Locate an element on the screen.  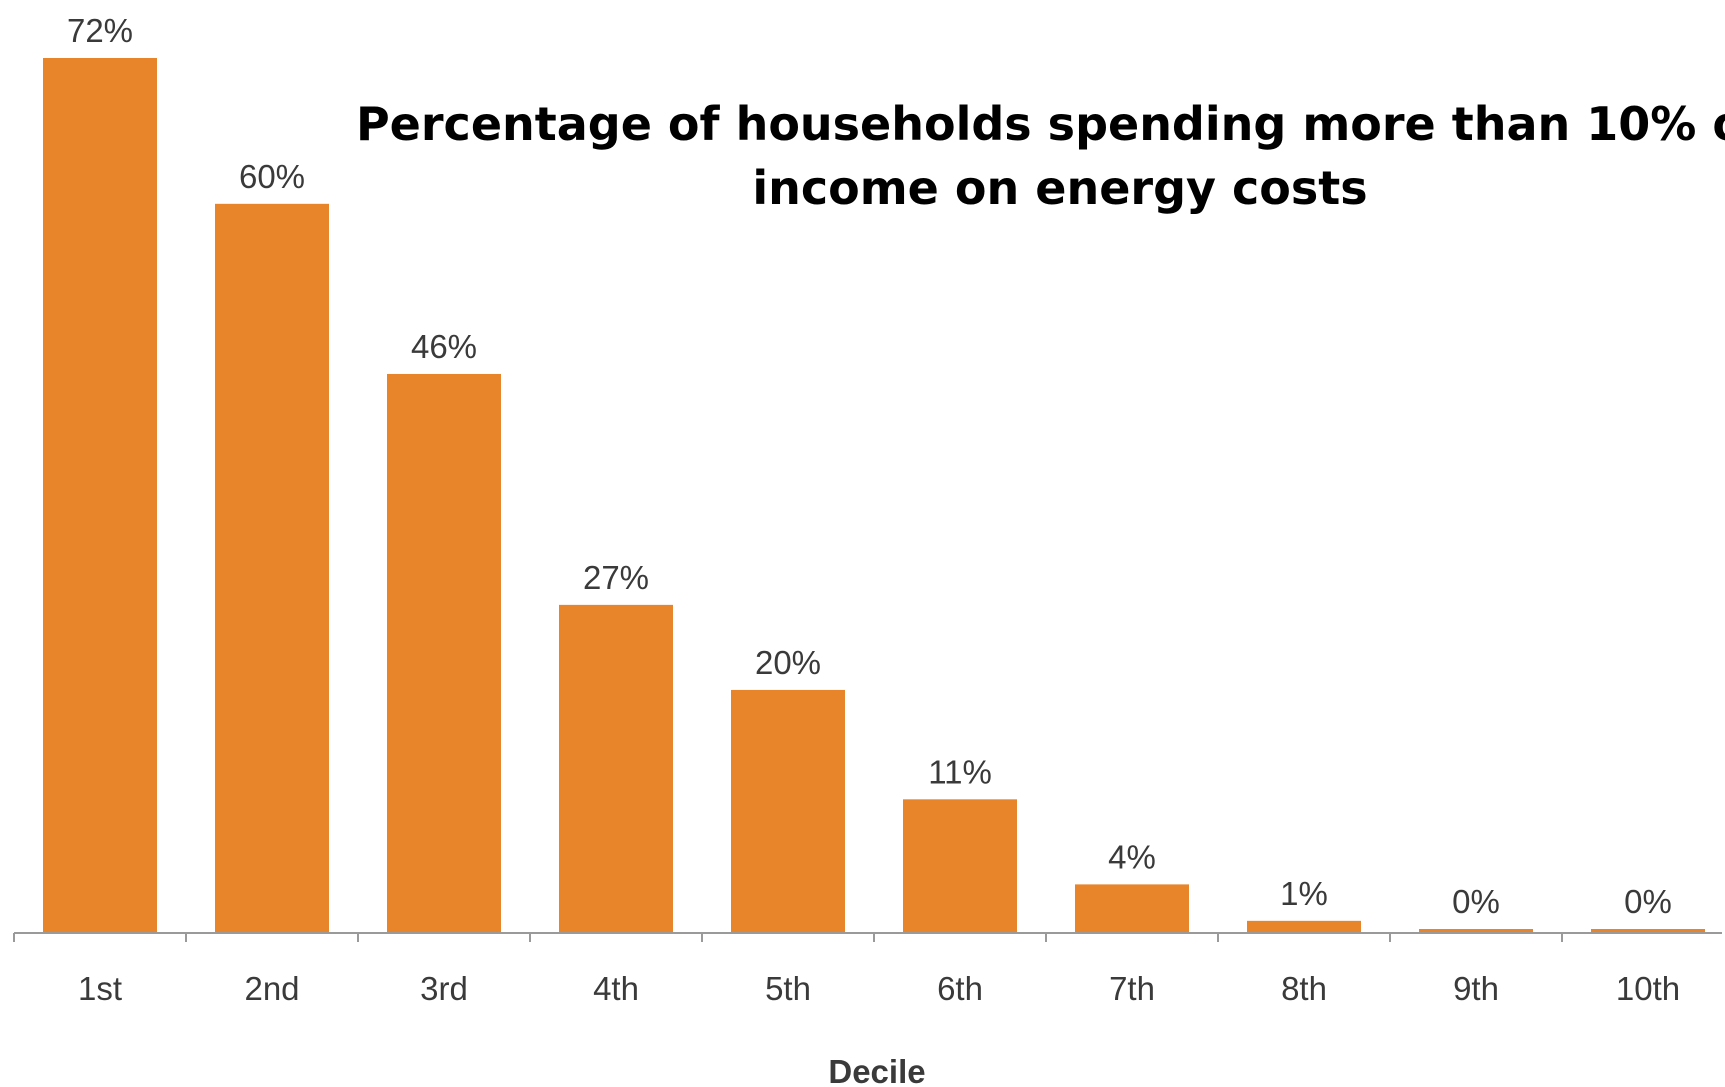
tick-label-8th: 8th is located at coordinates (1304, 988).